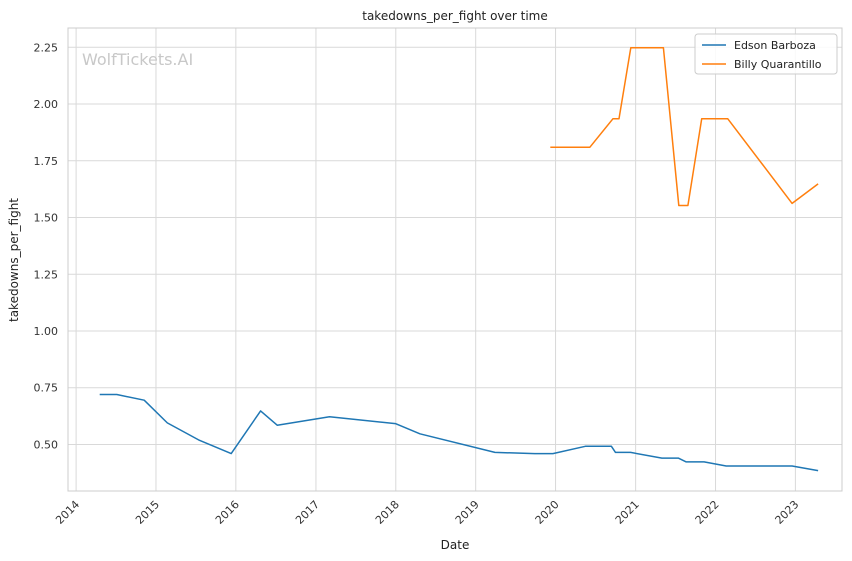 The image size is (852, 561). I want to click on y-axis-title: takedowns_per_fight, so click(14, 260).